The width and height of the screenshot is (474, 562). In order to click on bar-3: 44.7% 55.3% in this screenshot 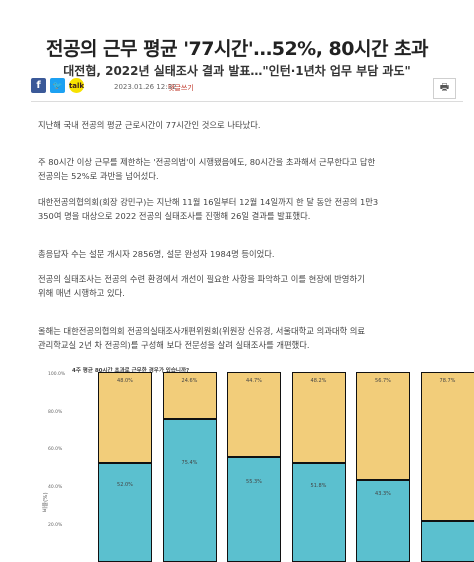, I will do `click(254, 467)`.